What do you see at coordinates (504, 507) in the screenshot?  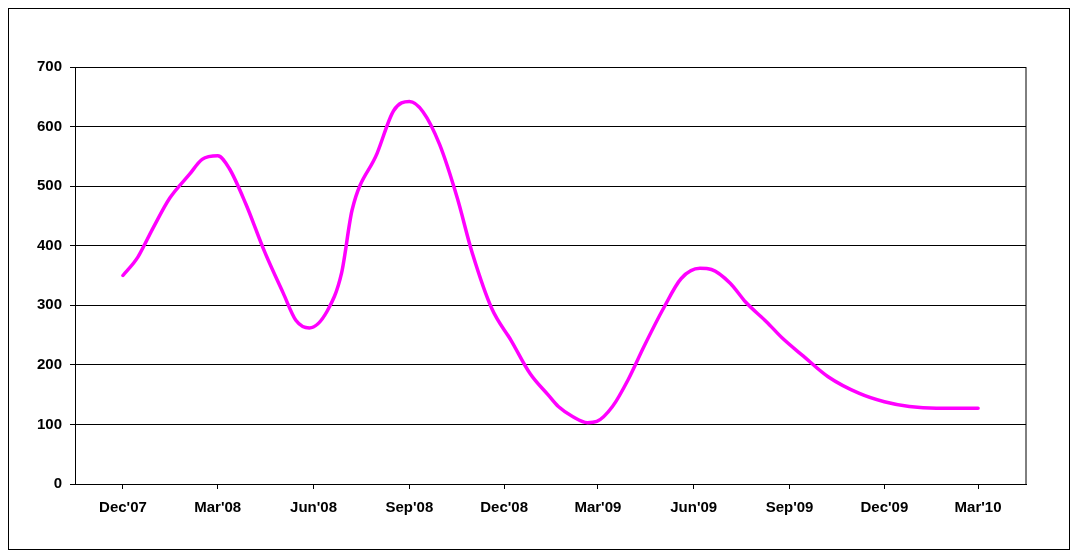 I see `x-tick-label: Dec'08` at bounding box center [504, 507].